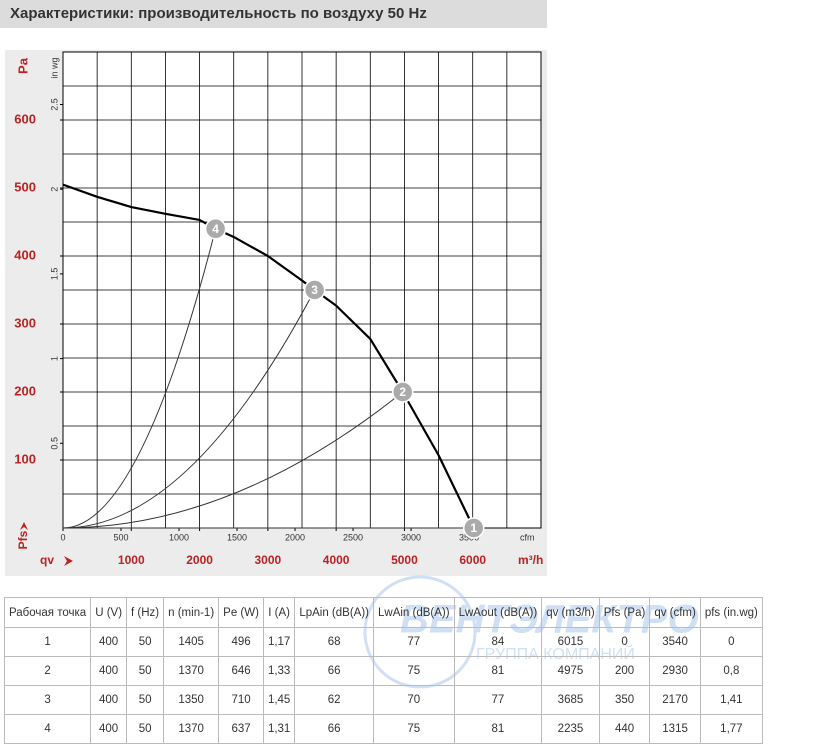 The height and width of the screenshot is (749, 824). I want to click on table-cell: 2930, so click(675, 671).